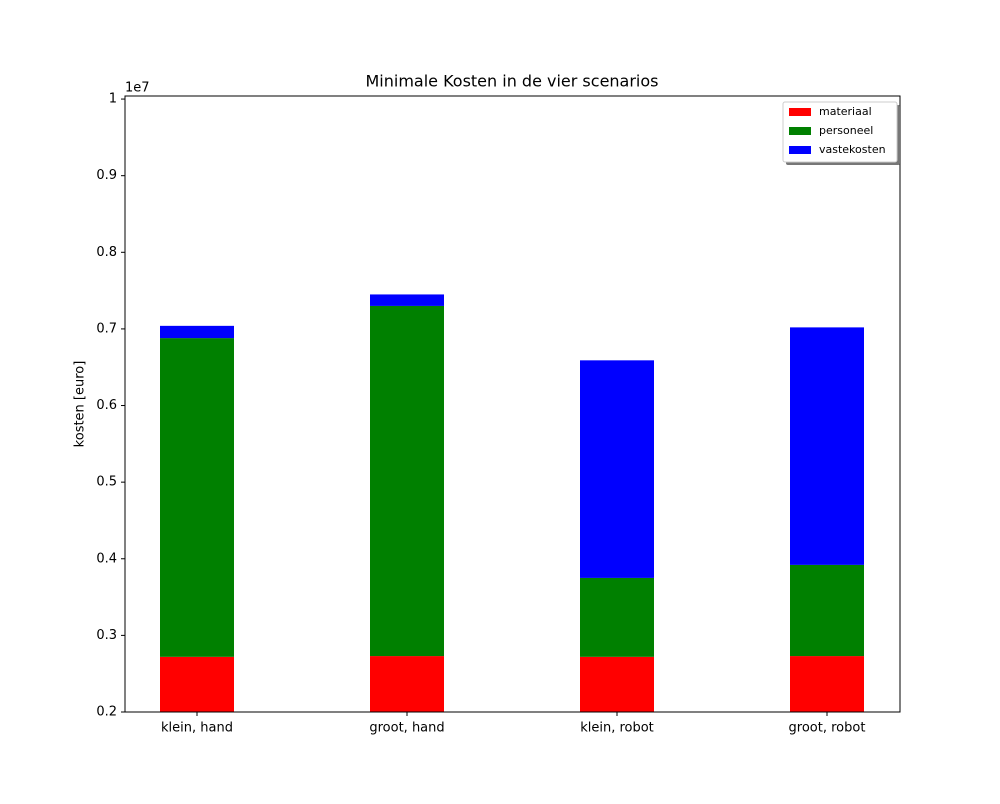 This screenshot has width=1000, height=804. Describe the element at coordinates (845, 111) in the screenshot. I see `legend-label: materiaal` at that location.